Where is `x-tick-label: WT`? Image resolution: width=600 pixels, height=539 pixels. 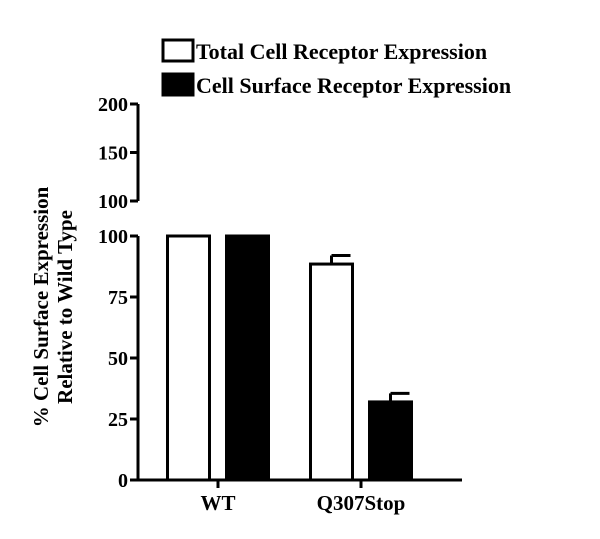 x-tick-label: WT is located at coordinates (217, 503).